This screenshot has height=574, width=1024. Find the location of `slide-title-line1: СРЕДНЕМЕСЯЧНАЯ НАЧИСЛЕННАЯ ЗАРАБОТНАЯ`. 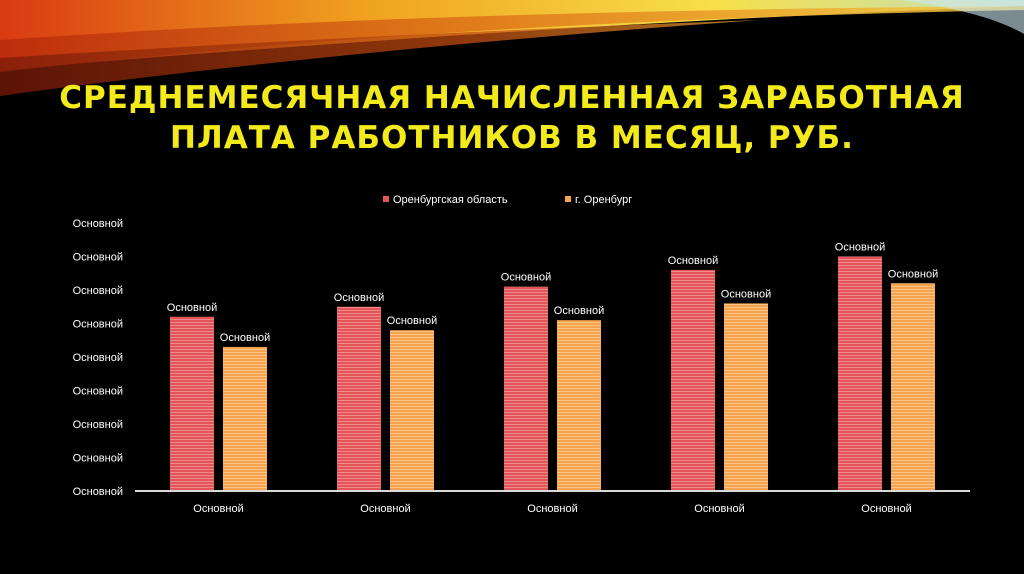

slide-title-line1: СРЕДНЕМЕСЯЧНАЯ НАЧИСЛЕННАЯ ЗАРАБОТНАЯ is located at coordinates (512, 98).